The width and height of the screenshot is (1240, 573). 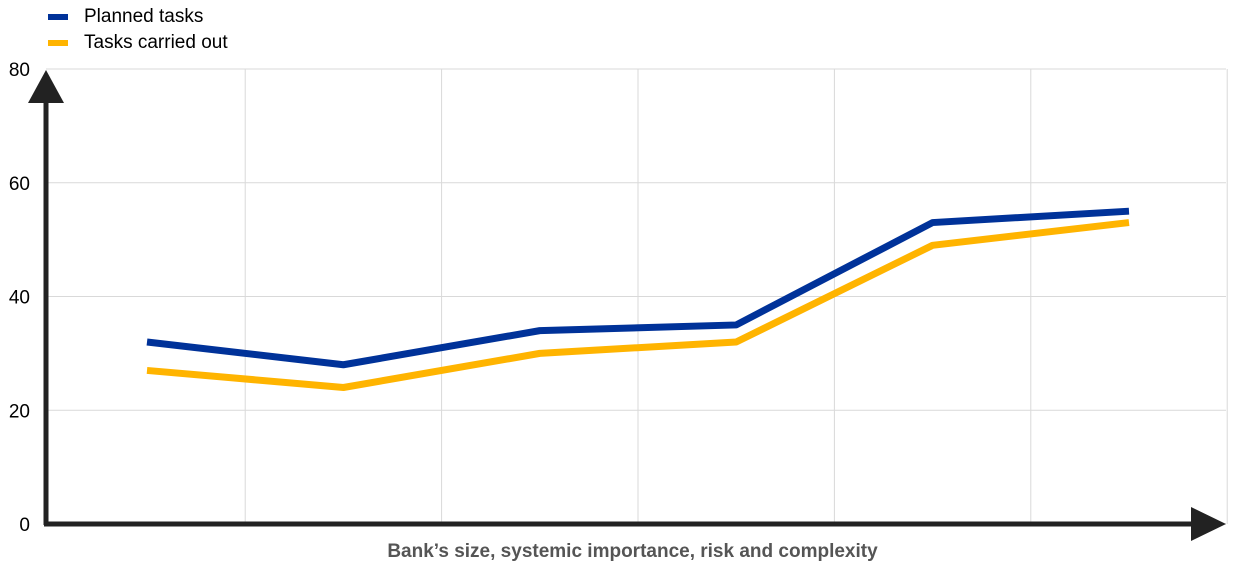 I want to click on y-tick-label: 0, so click(x=24, y=525).